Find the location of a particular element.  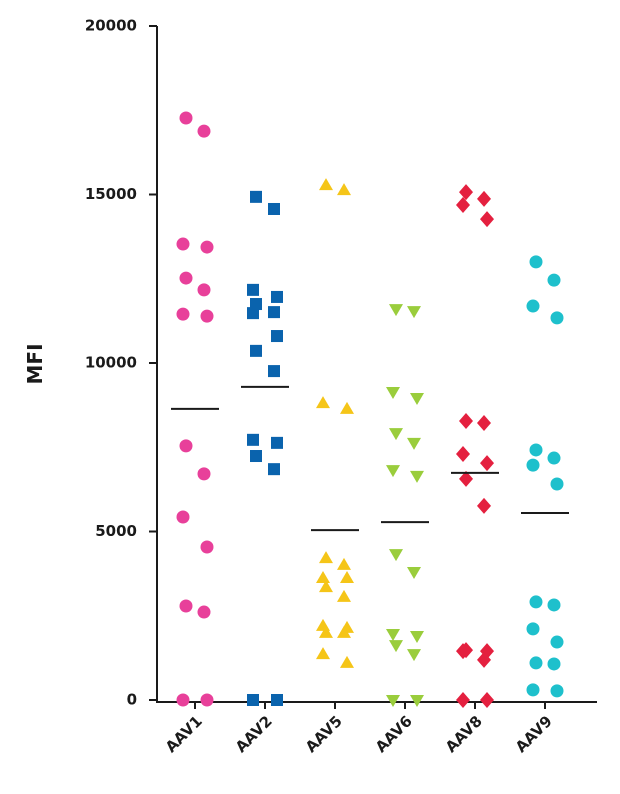

y-tick-label: 15000 is located at coordinates (111, 194).